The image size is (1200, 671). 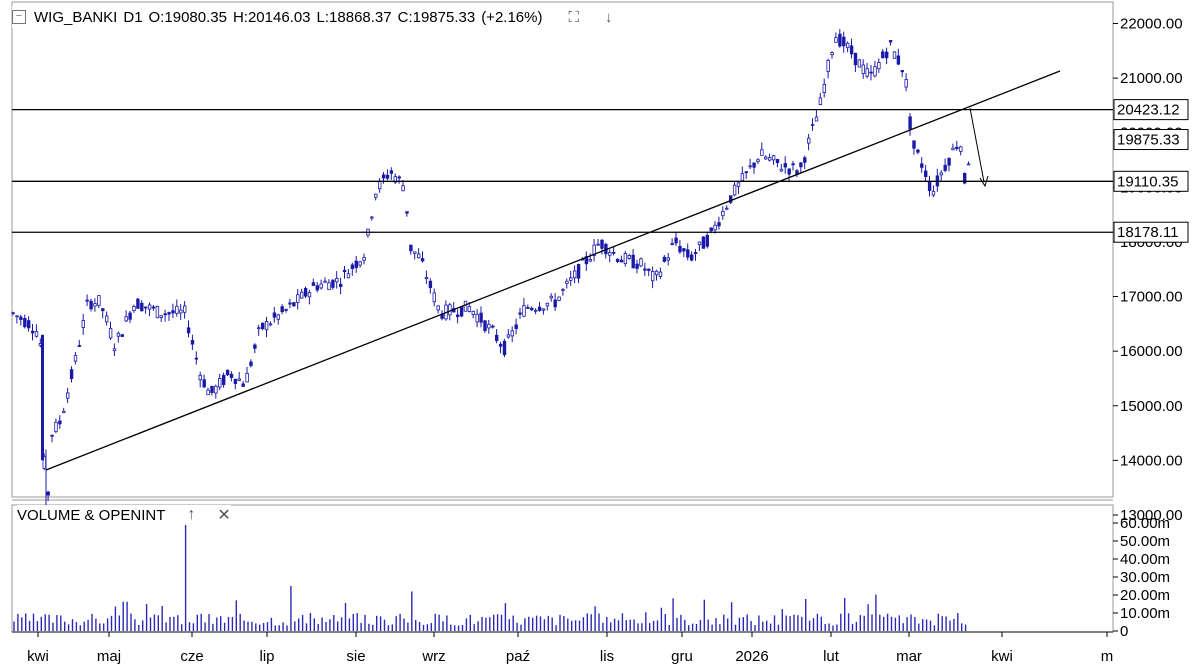 I want to click on arrow-down-icon: ↓, so click(x=609, y=17).